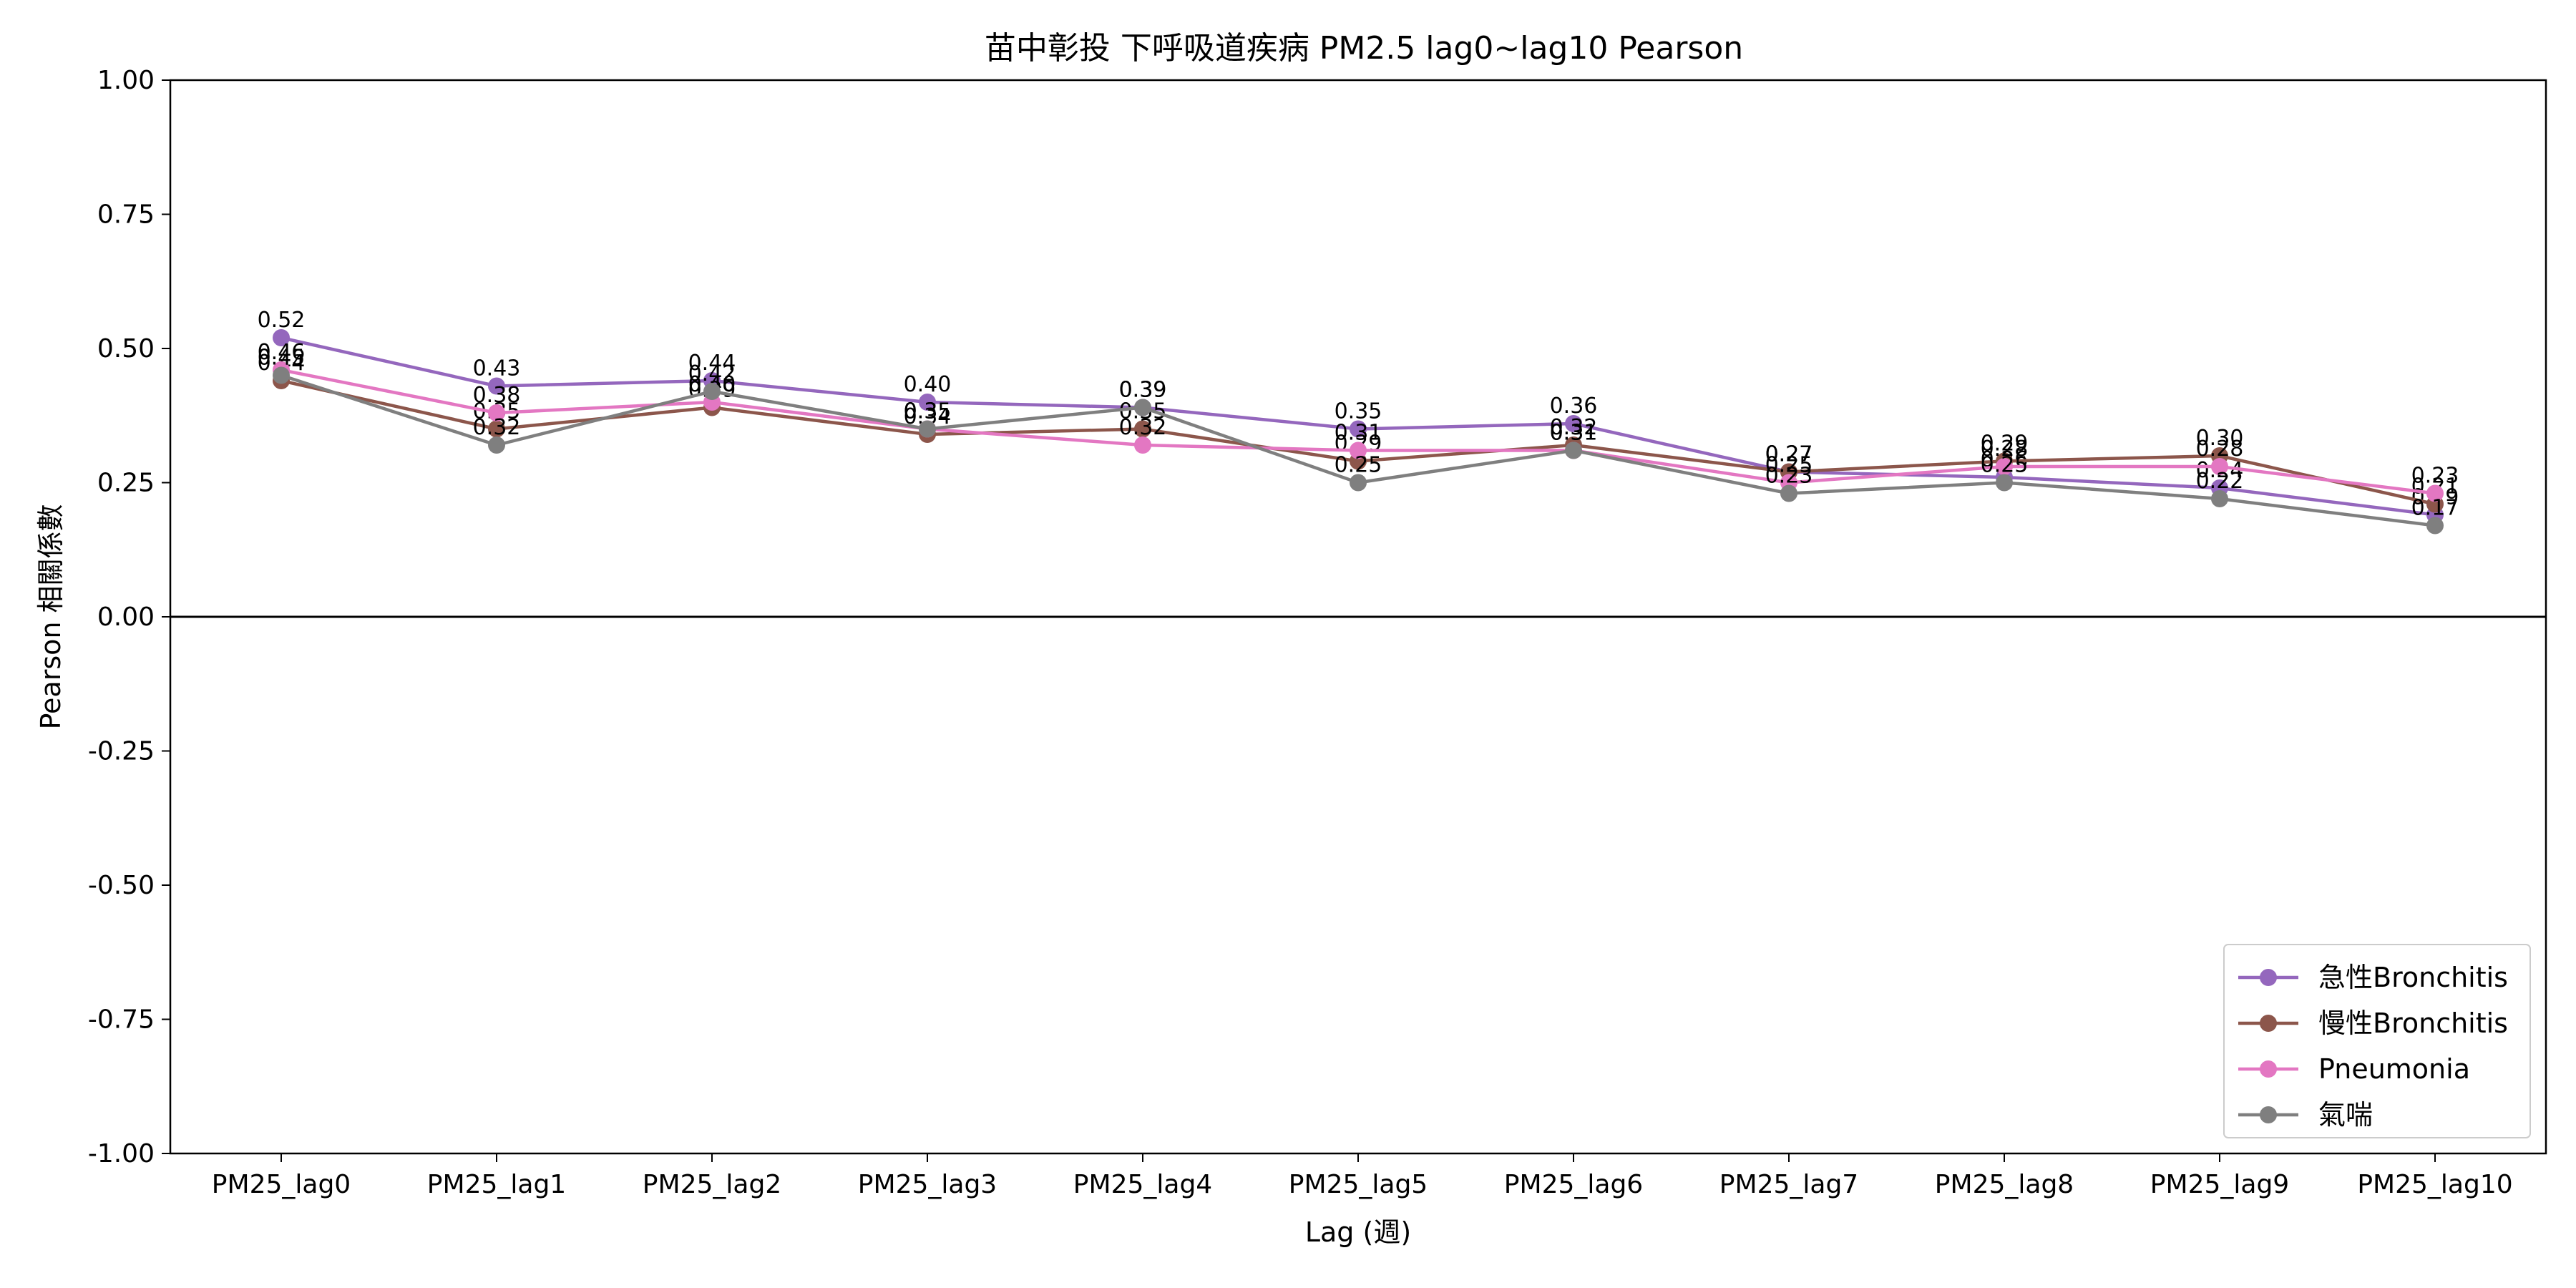  I want to click on x-tick-label: PM25_lag8, so click(2004, 1184).